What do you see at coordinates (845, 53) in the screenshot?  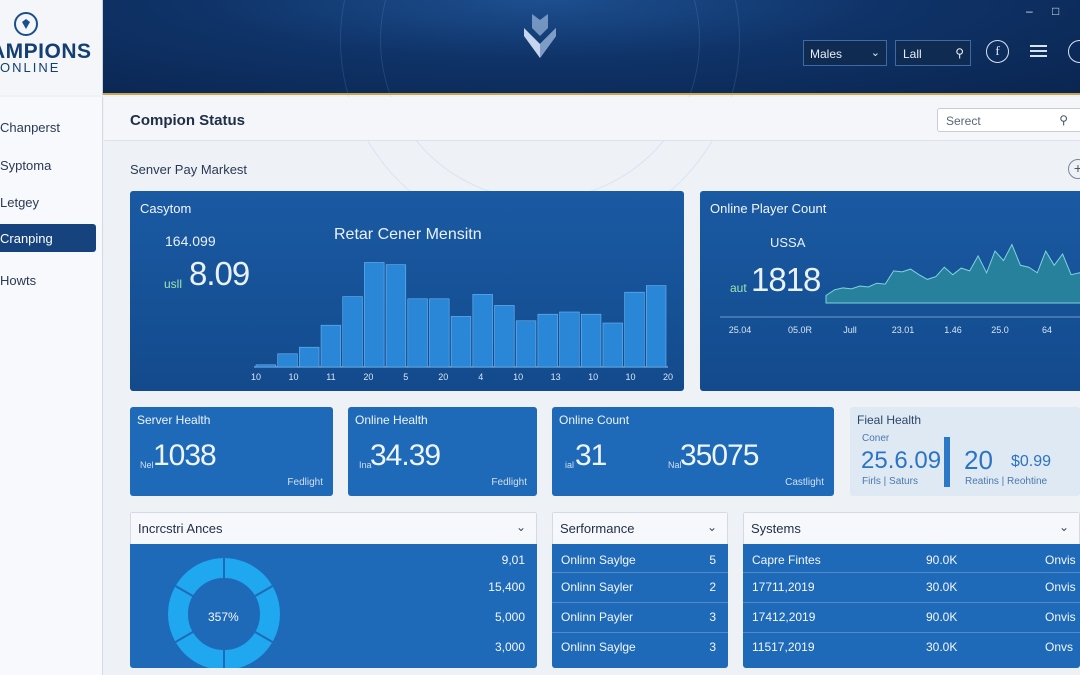 I see `region-select: Males ⌄` at bounding box center [845, 53].